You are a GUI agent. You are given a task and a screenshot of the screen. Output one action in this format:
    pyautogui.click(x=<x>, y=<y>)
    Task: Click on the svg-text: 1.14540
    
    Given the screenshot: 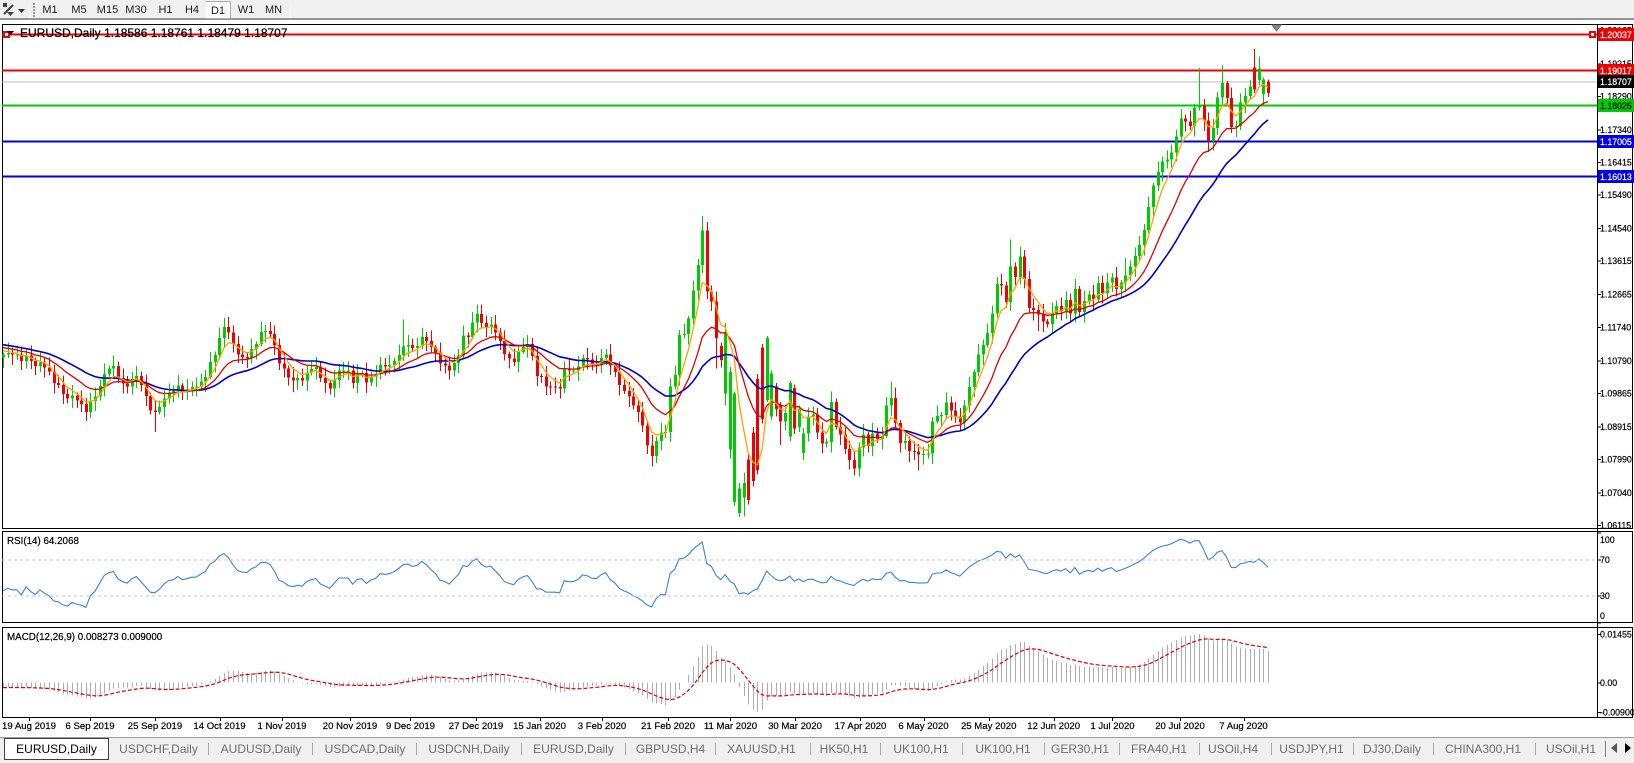 What is the action you would take?
    pyautogui.click(x=1616, y=229)
    